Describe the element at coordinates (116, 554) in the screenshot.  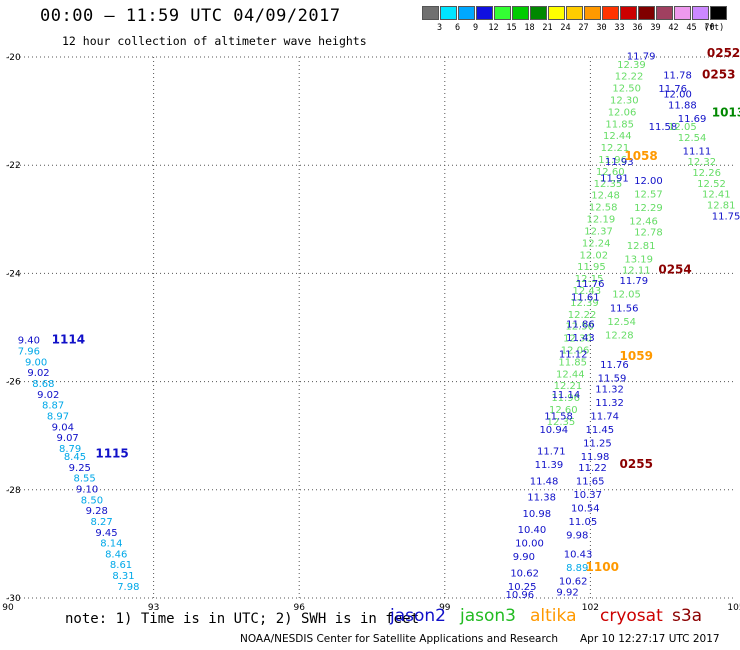
I see `swh-value: 8.46` at that location.